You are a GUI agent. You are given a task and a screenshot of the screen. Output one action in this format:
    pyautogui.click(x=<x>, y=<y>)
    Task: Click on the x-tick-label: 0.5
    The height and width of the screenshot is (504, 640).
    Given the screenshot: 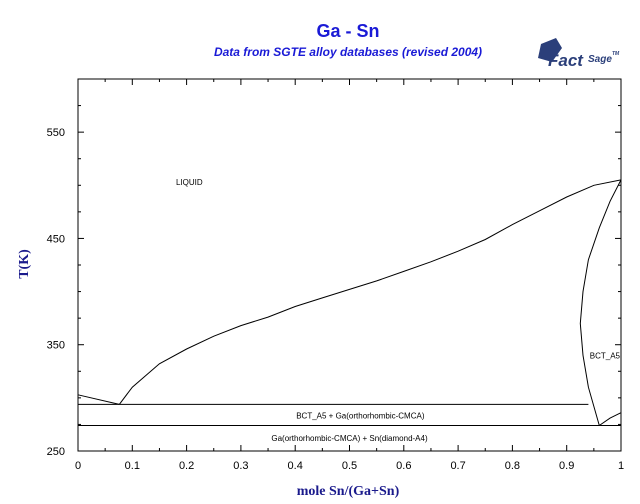 What is the action you would take?
    pyautogui.click(x=349, y=466)
    